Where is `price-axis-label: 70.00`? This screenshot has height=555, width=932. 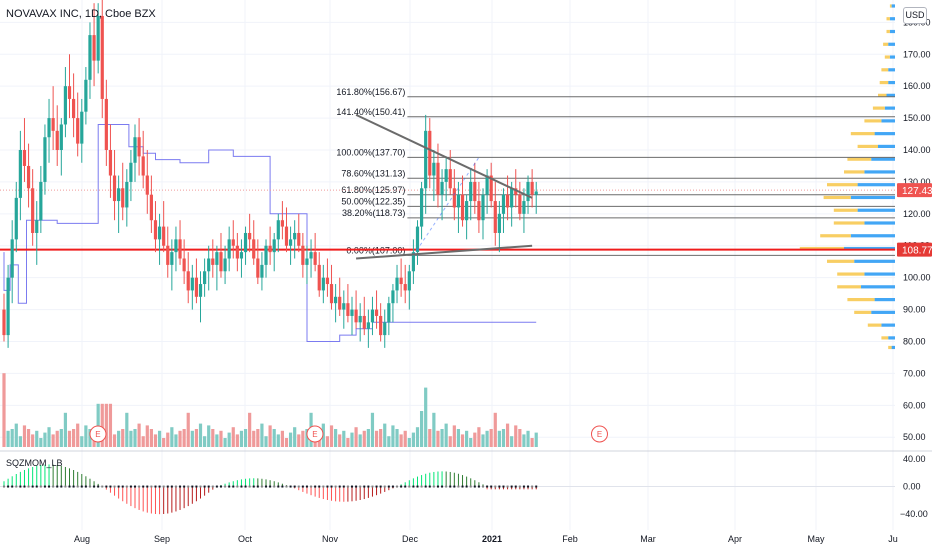 price-axis-label: 70.00 is located at coordinates (914, 373).